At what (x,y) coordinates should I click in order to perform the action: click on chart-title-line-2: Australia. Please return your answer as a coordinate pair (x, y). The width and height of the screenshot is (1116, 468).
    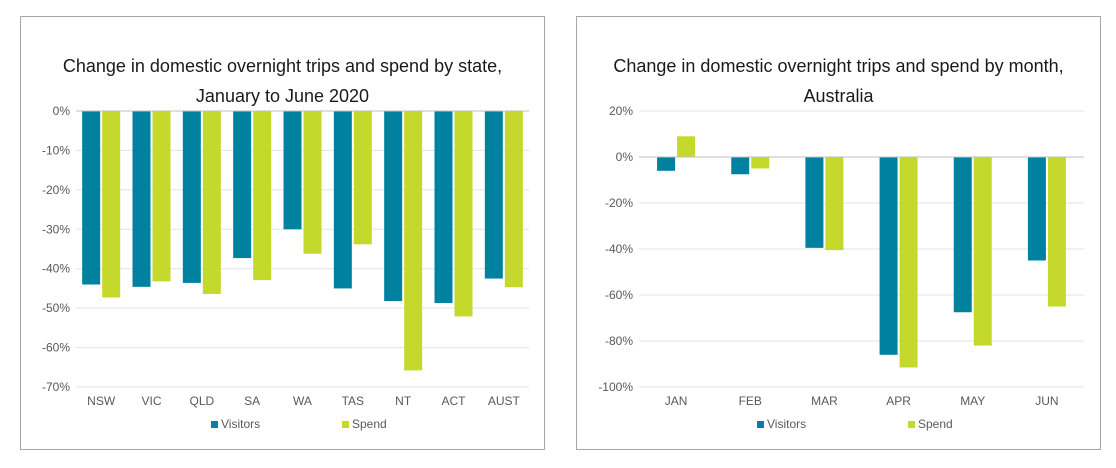
    Looking at the image, I should click on (838, 96).